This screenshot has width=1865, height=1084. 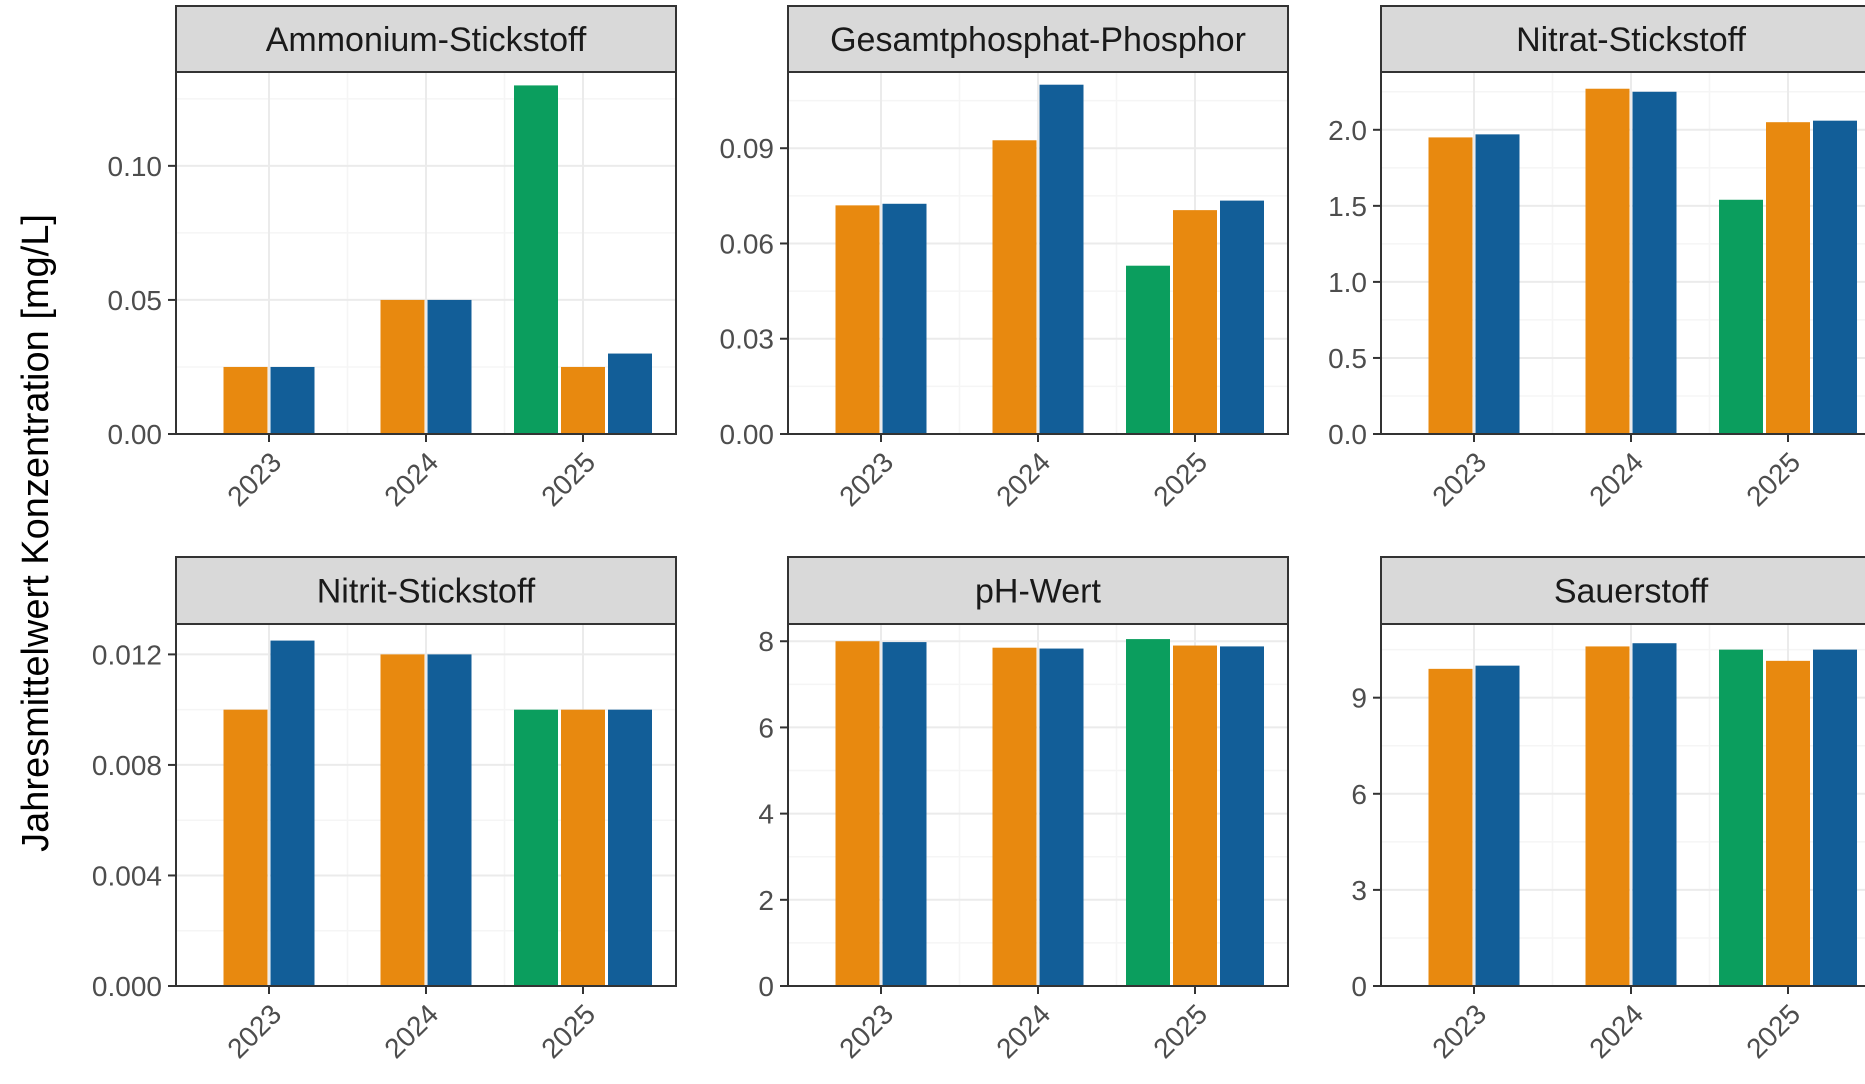 What do you see at coordinates (36, 533) in the screenshot?
I see `y-axis-label: Jahresmittelwert Konzentration [mg/L]` at bounding box center [36, 533].